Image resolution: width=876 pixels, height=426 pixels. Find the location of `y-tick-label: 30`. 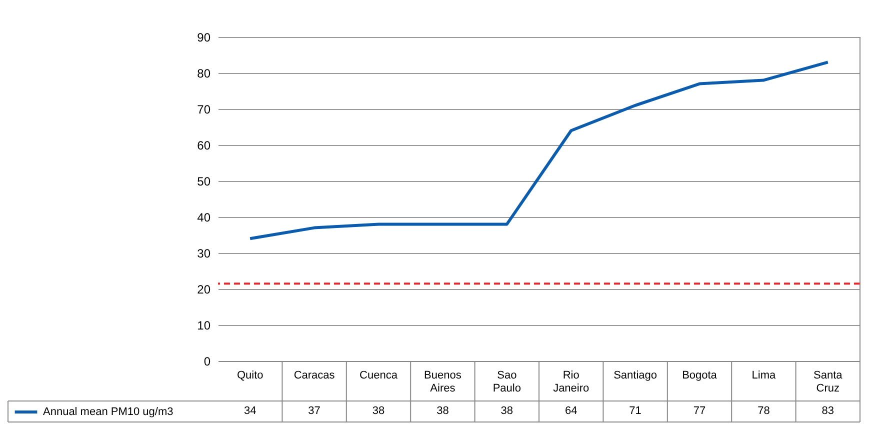

y-tick-label: 30 is located at coordinates (204, 253).